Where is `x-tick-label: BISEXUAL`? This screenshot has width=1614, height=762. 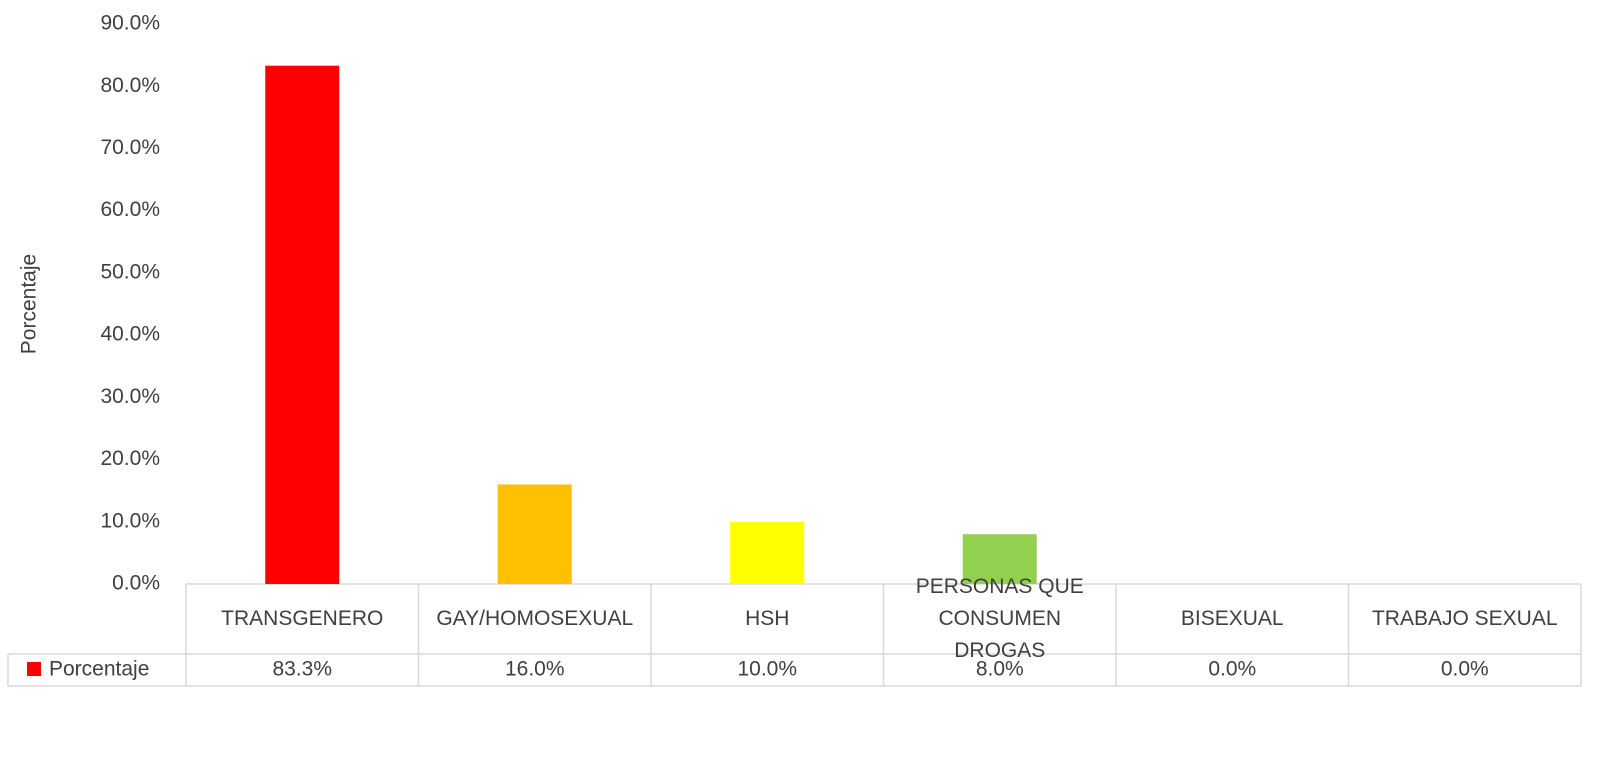 x-tick-label: BISEXUAL is located at coordinates (1232, 618).